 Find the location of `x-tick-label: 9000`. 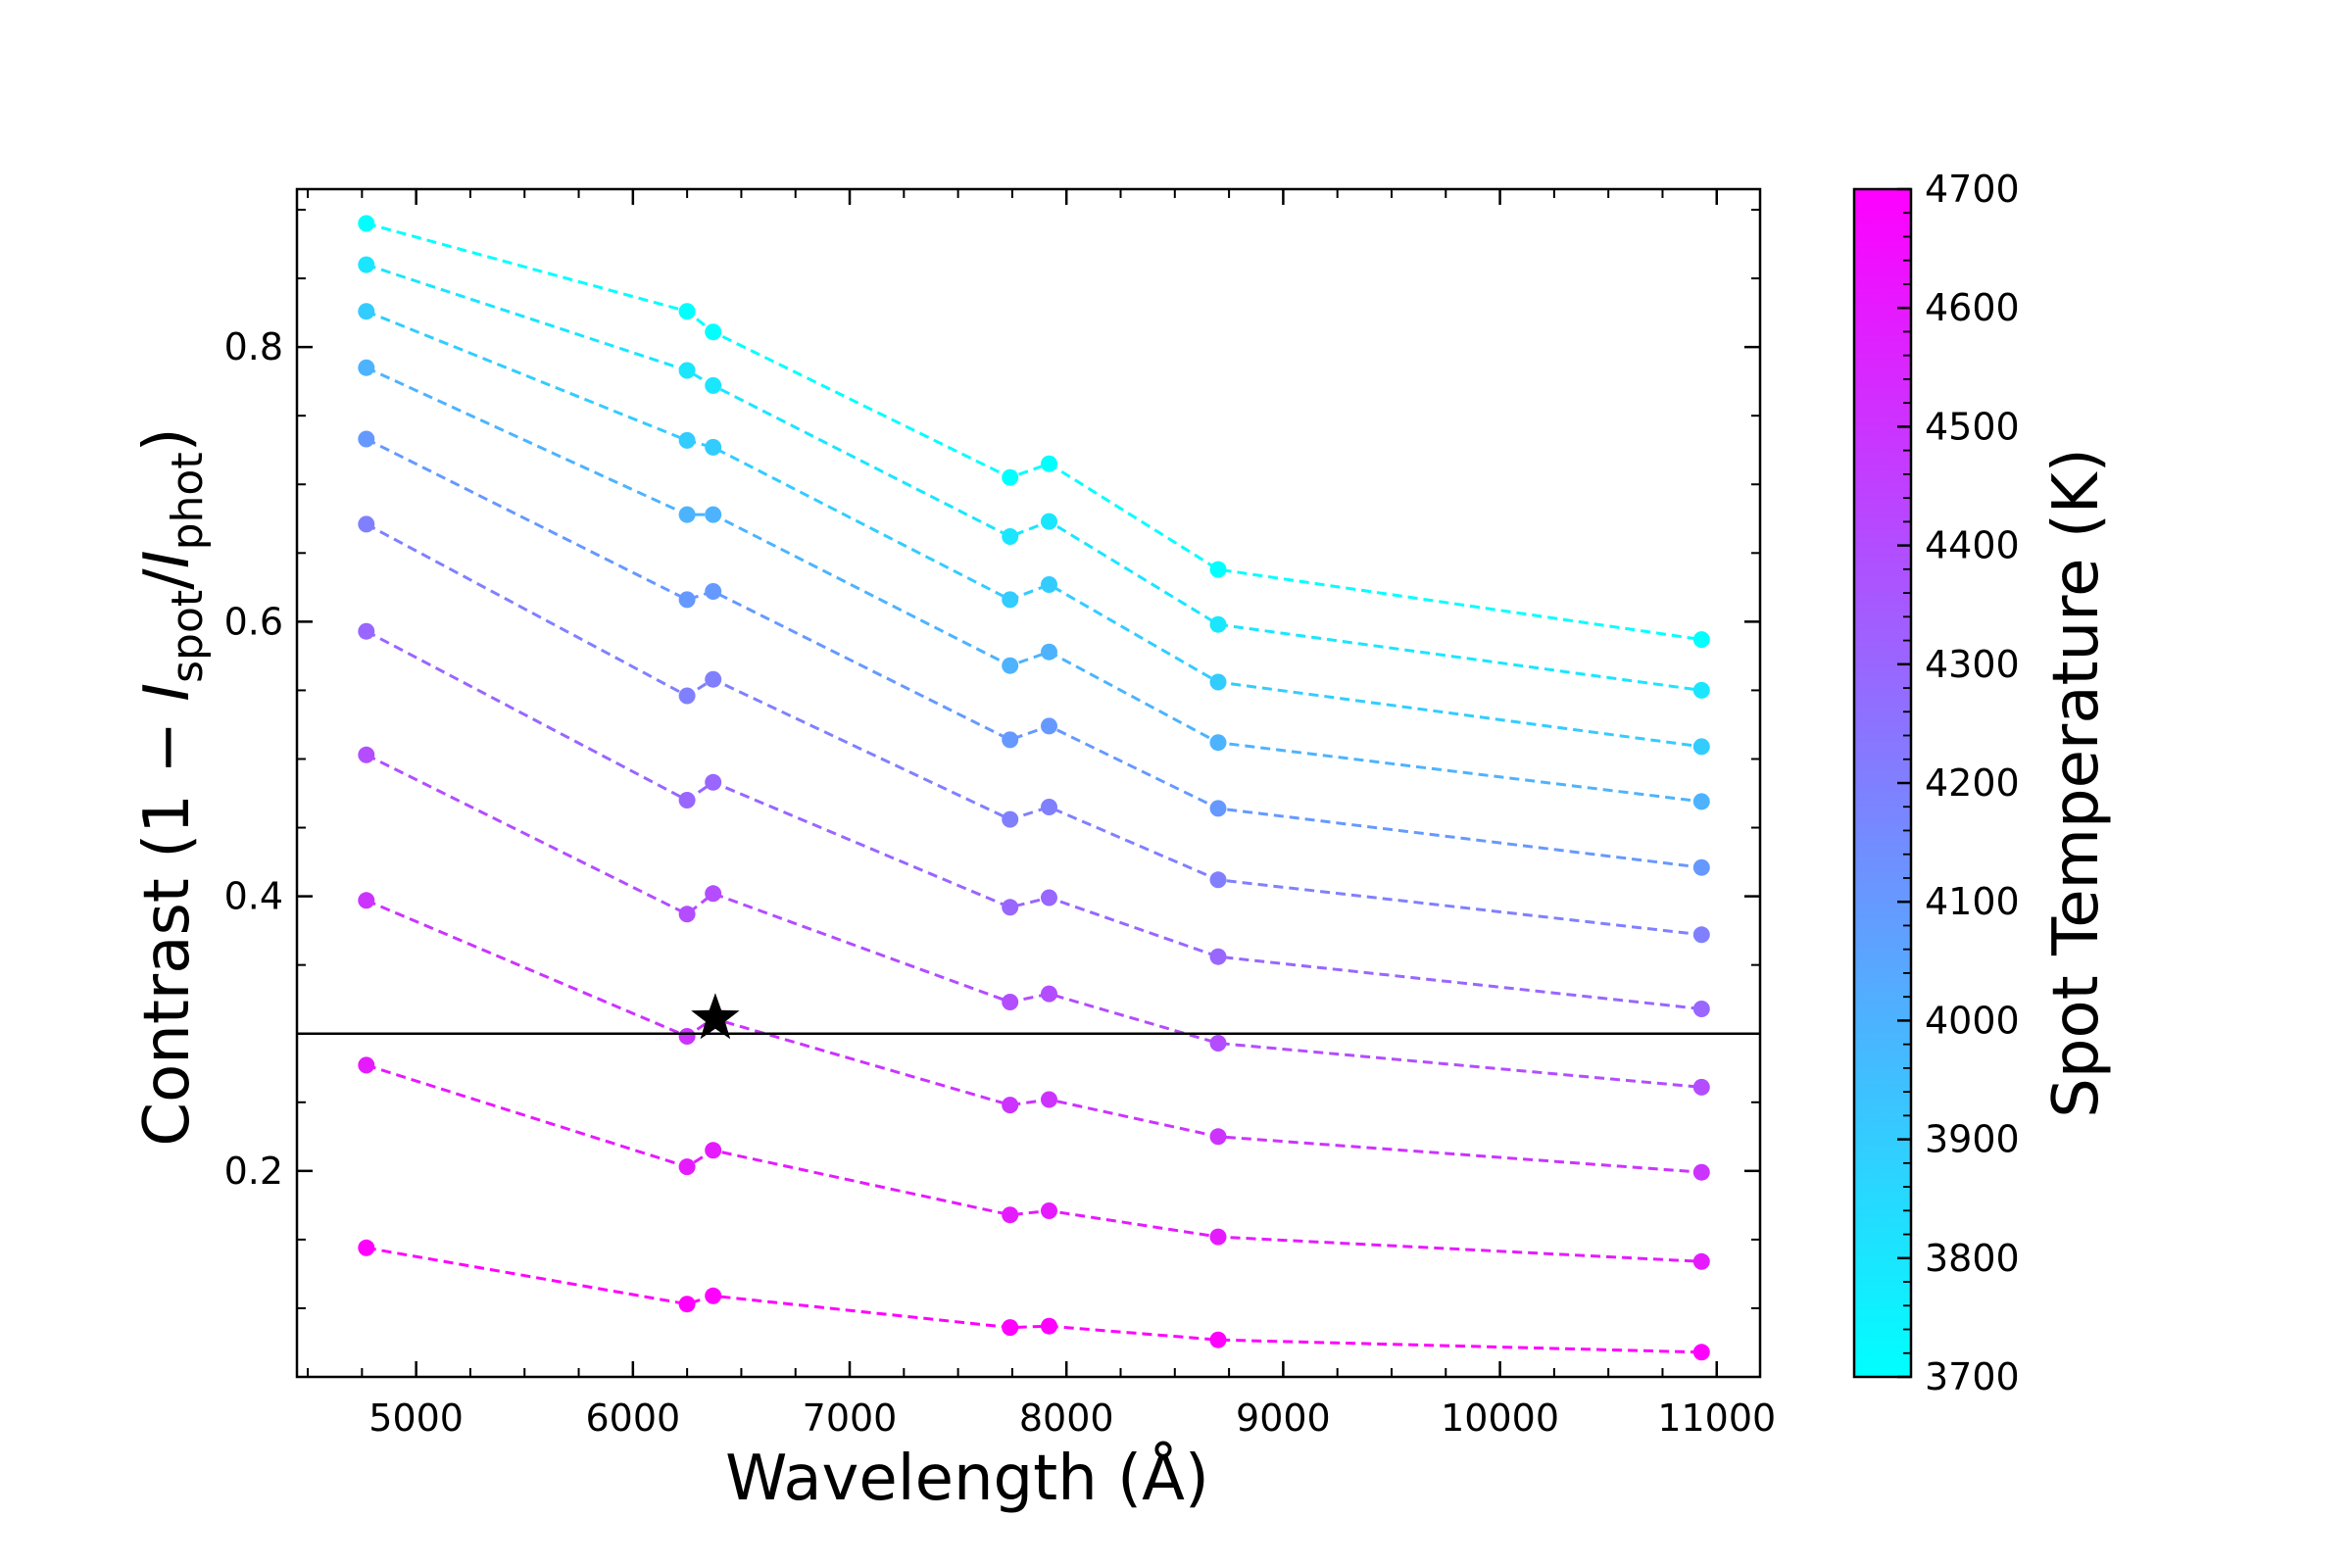

x-tick-label: 9000 is located at coordinates (1283, 1418).